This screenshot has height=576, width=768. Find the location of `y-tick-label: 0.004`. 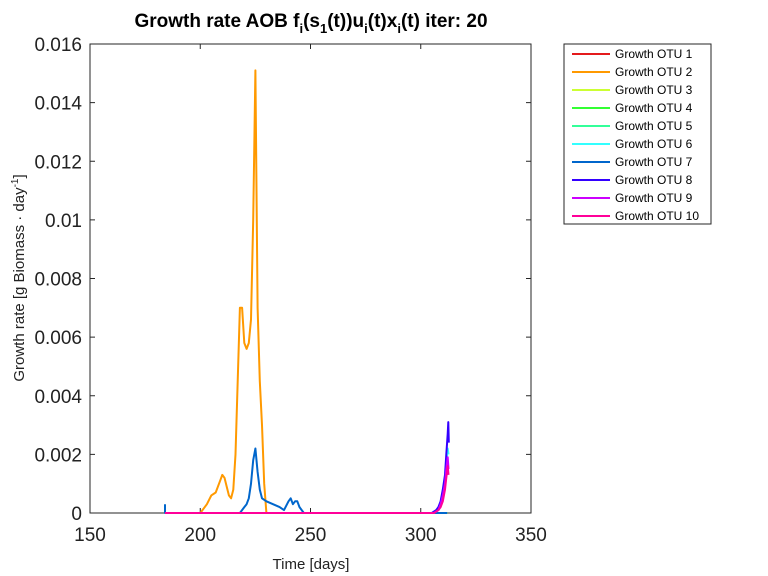

y-tick-label: 0.004 is located at coordinates (58, 397).